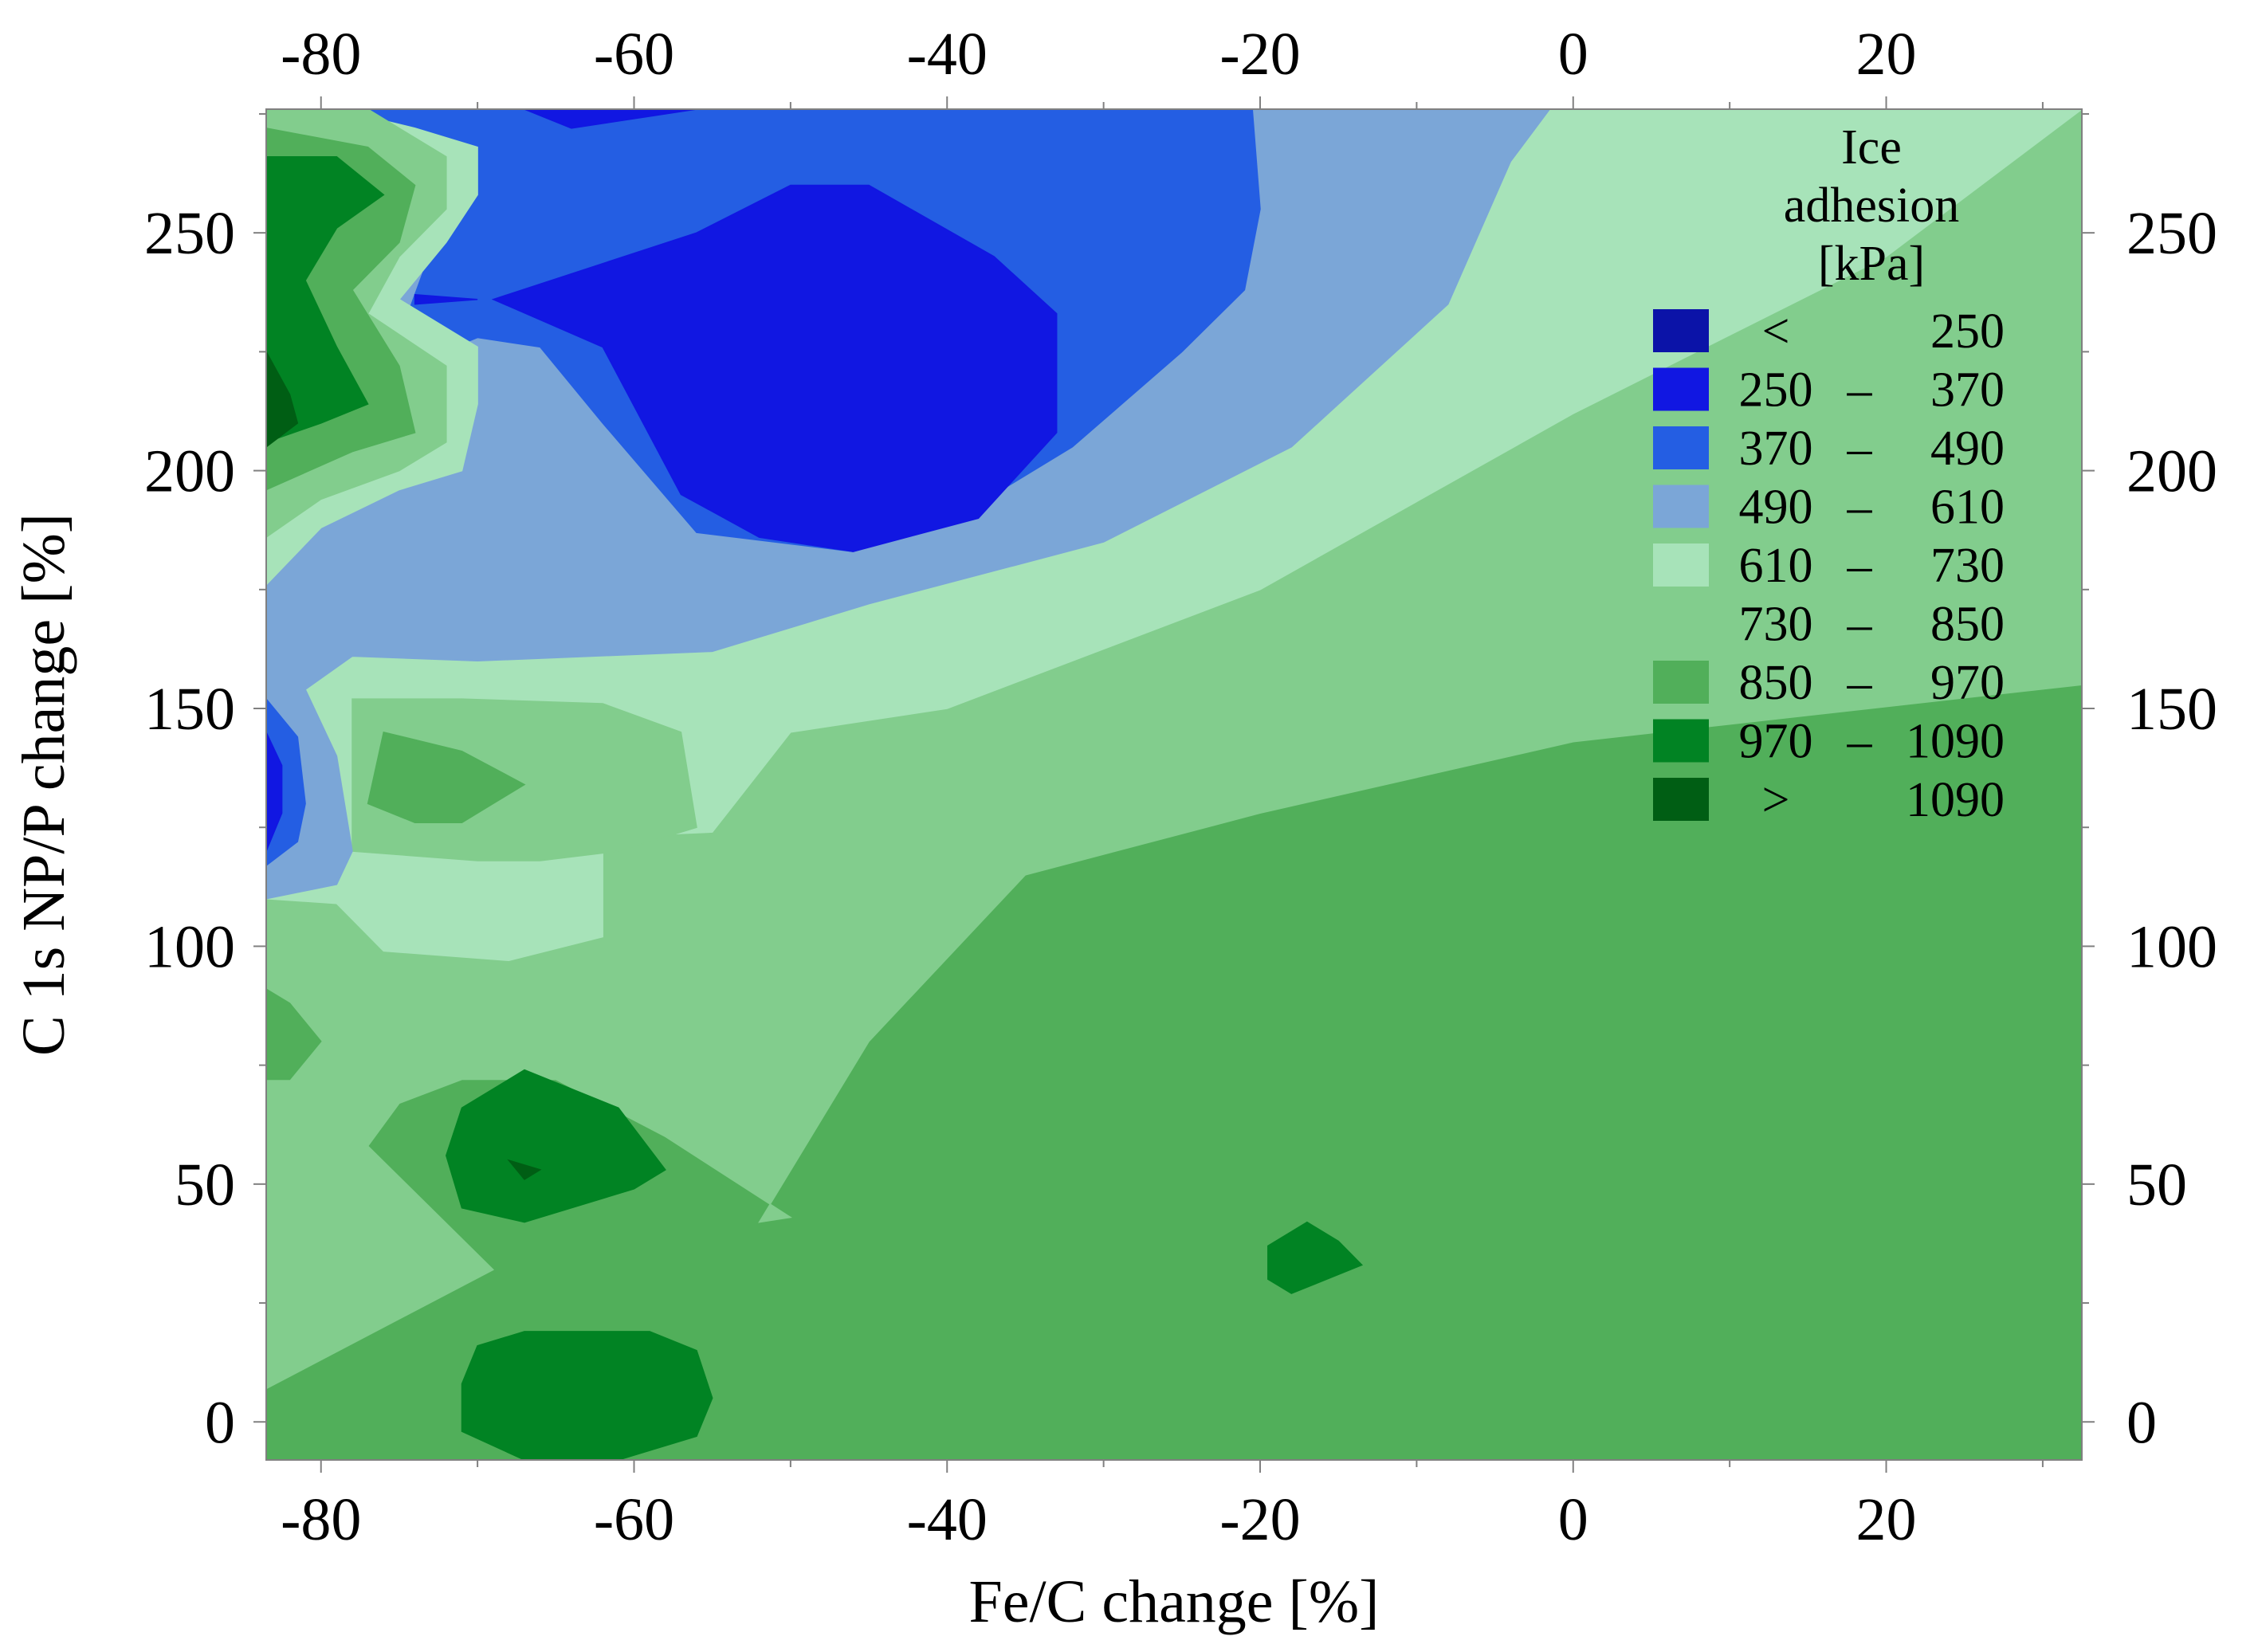  Describe the element at coordinates (1174, 1601) in the screenshot. I see `x-axis-title: Fe/C change [%]` at that location.